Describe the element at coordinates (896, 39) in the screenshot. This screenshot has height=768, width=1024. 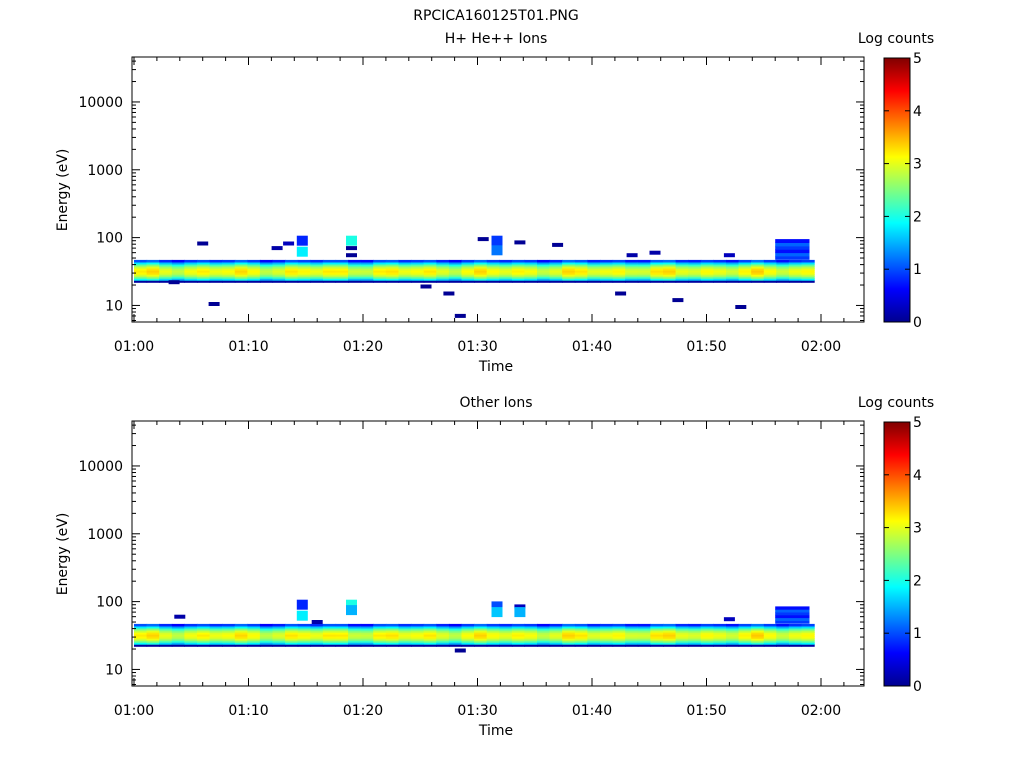
I see `panel-0-colorbar-label: Log counts` at that location.